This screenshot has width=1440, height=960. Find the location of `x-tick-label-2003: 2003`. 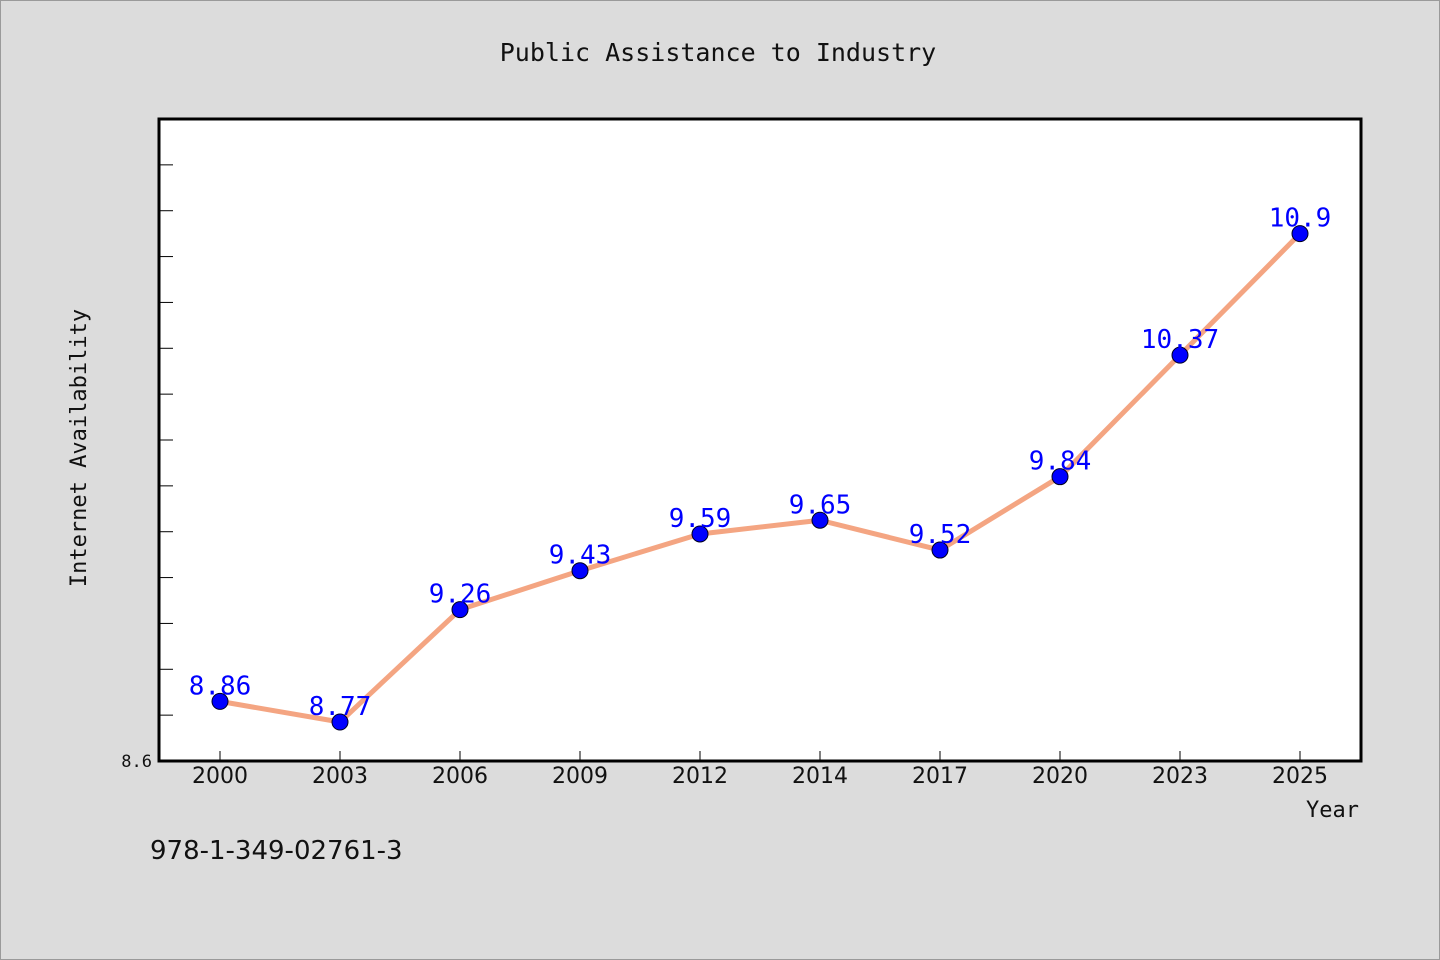

x-tick-label-2003: 2003 is located at coordinates (340, 776).